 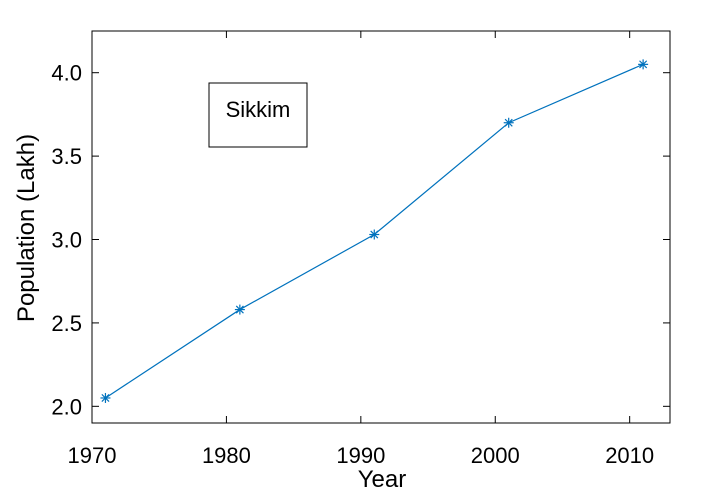 I want to click on y-tick-label: 3.5, so click(x=66, y=156).